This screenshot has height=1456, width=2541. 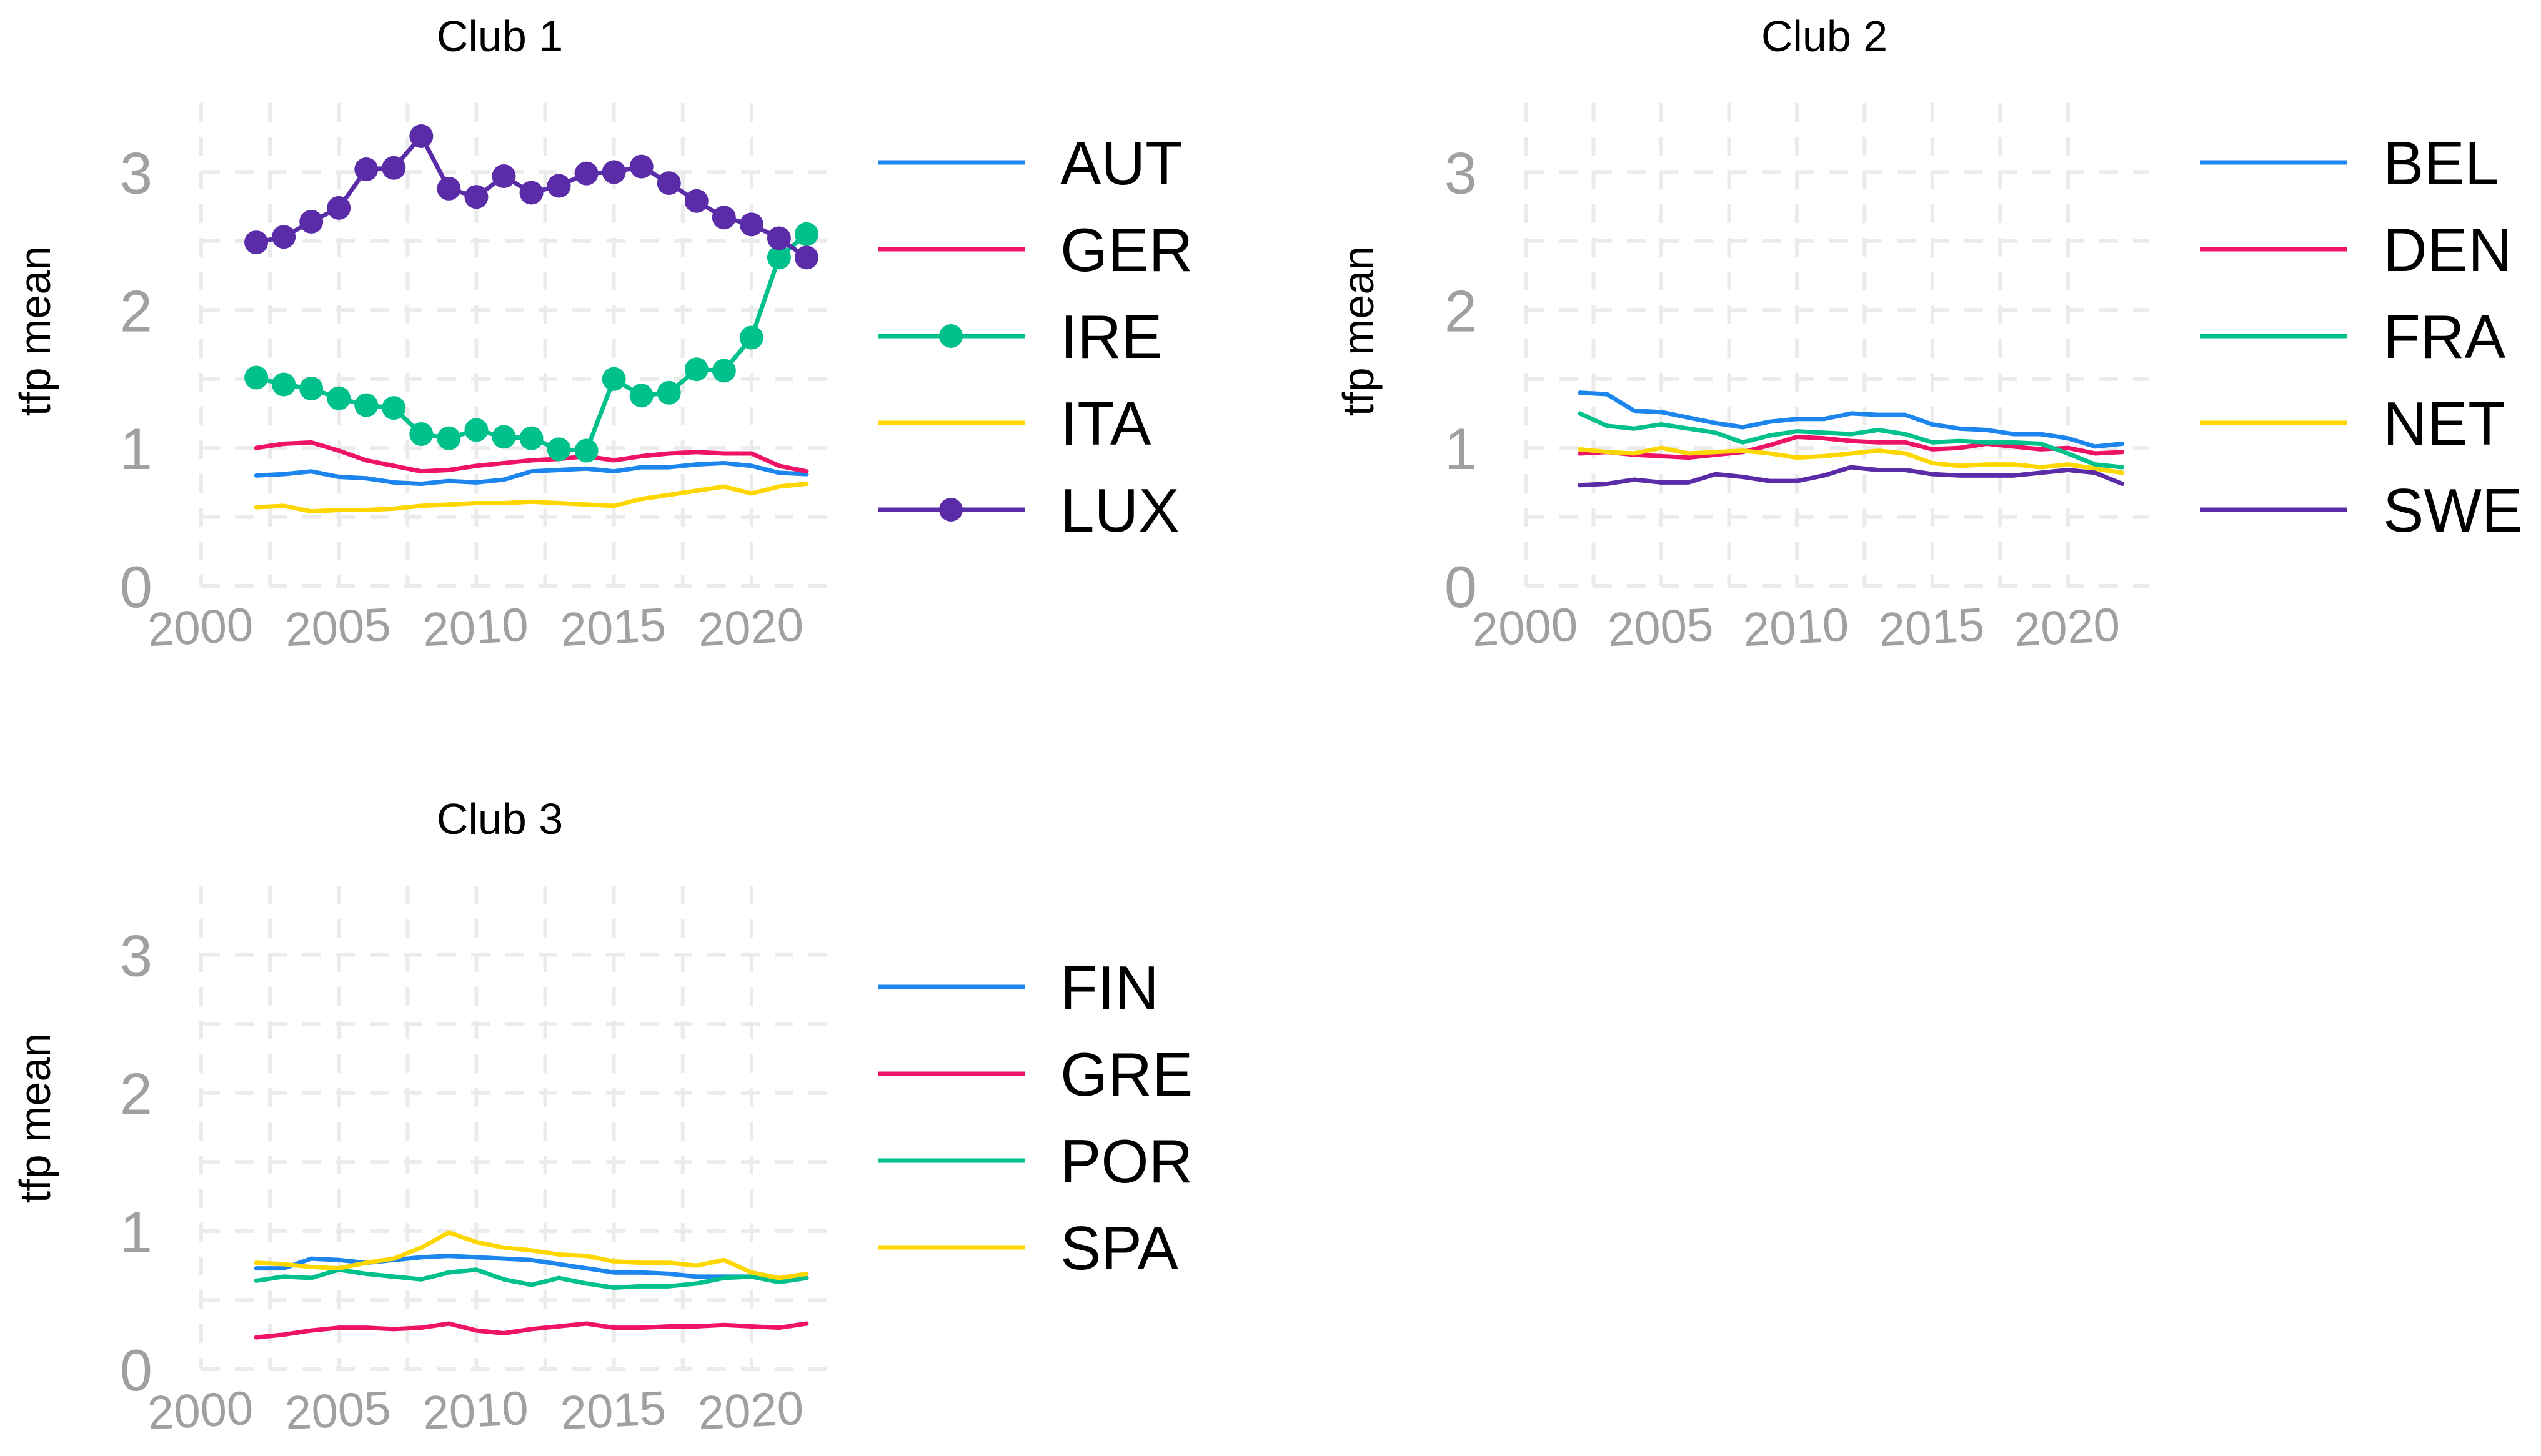 What do you see at coordinates (2349, 163) in the screenshot?
I see `legend-item-bel: BEL` at bounding box center [2349, 163].